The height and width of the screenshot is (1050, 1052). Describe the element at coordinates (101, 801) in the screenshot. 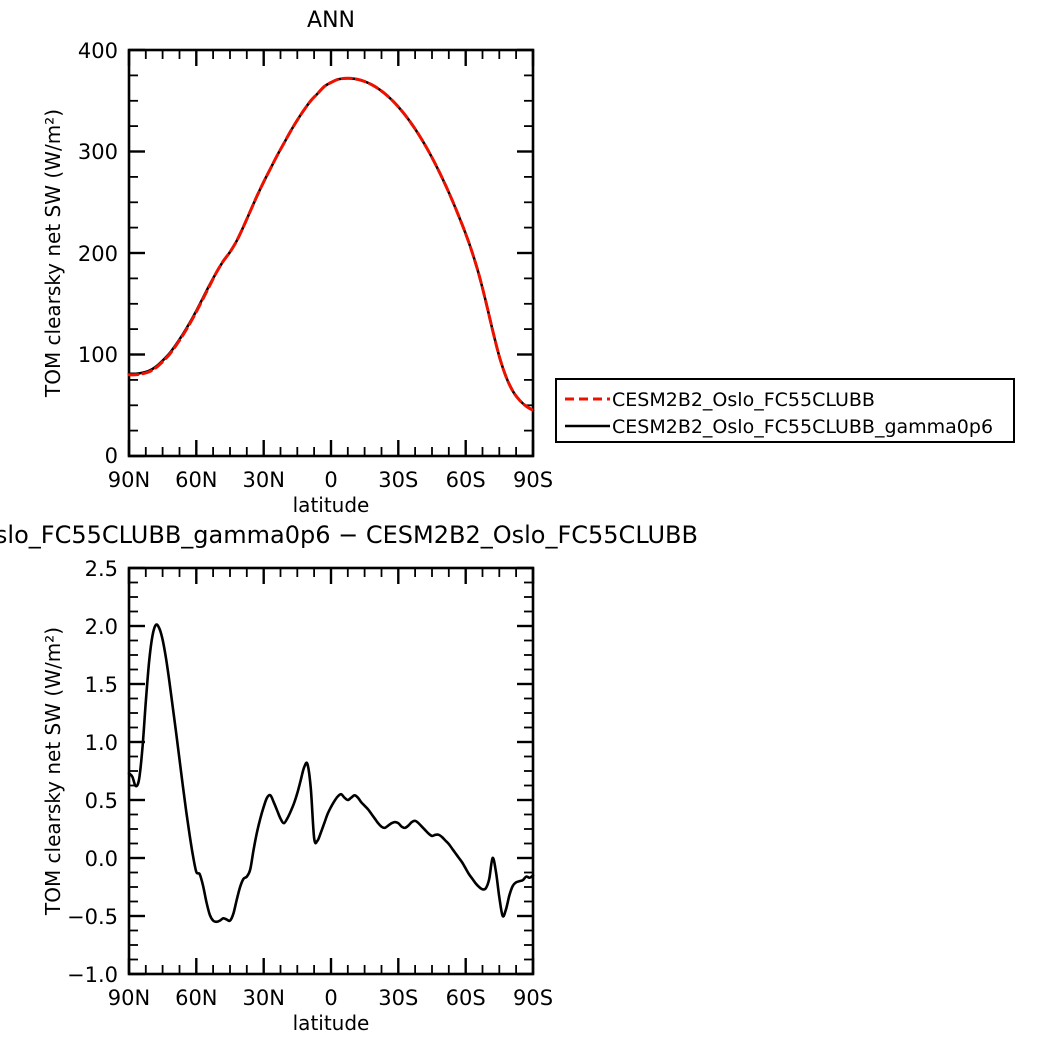

I see `y-tick-label: 0.5` at that location.